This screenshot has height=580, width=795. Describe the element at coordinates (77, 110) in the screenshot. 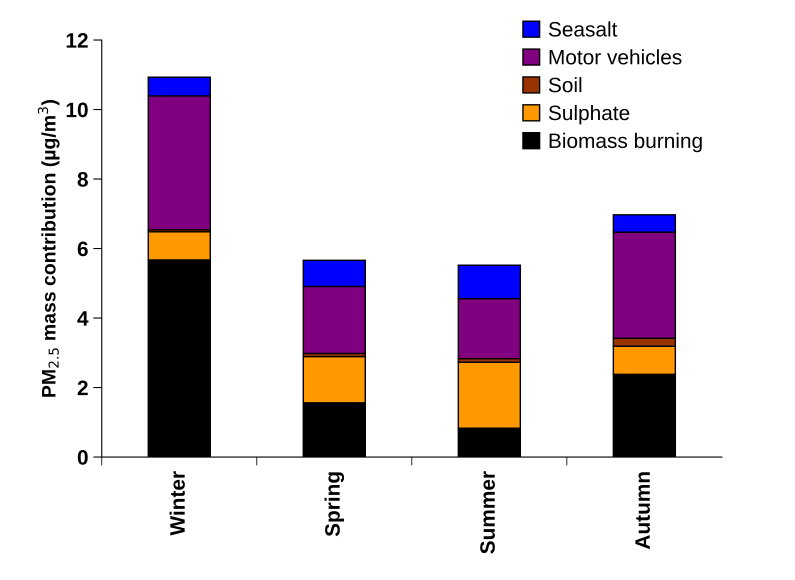

I see `y-tick-label: 10` at that location.